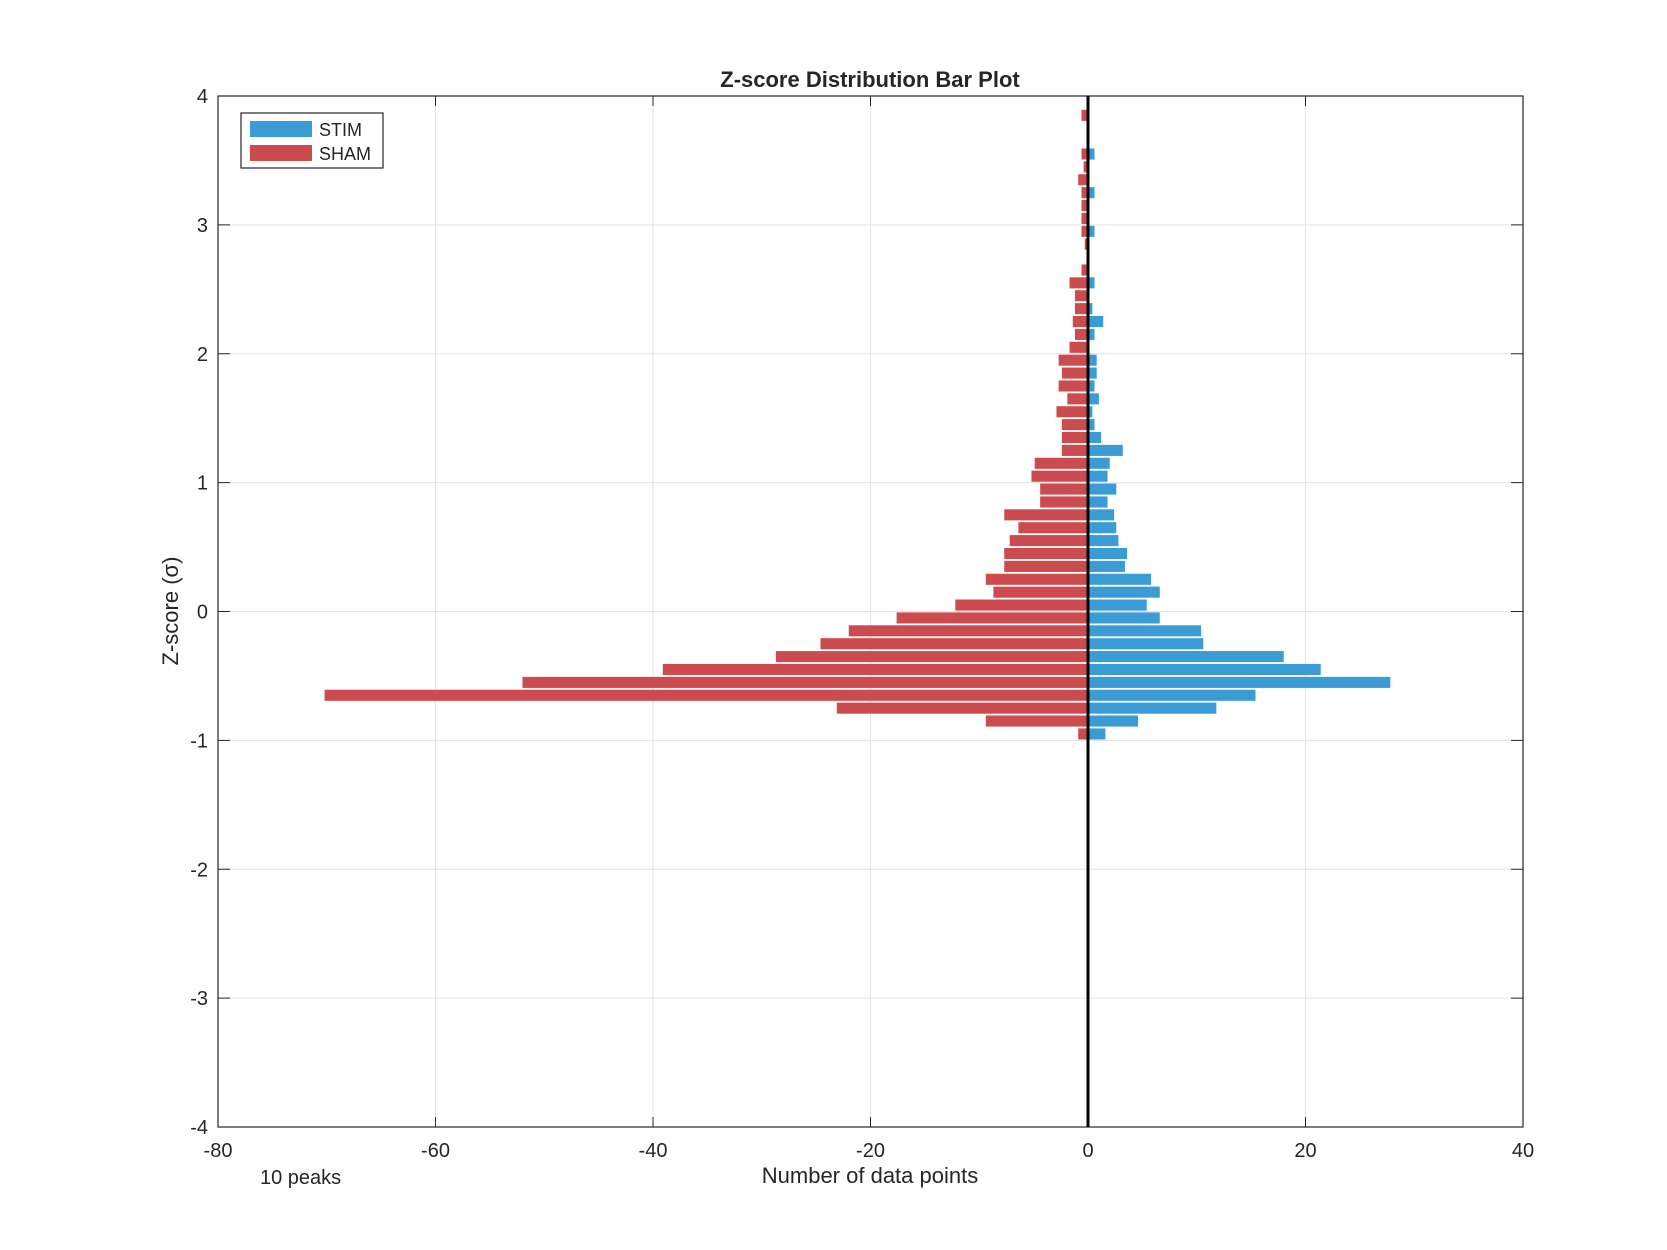 Image resolution: width=1667 pixels, height=1250 pixels. Describe the element at coordinates (870, 79) in the screenshot. I see `chart-title: Z-score Distribution Bar Plot` at that location.